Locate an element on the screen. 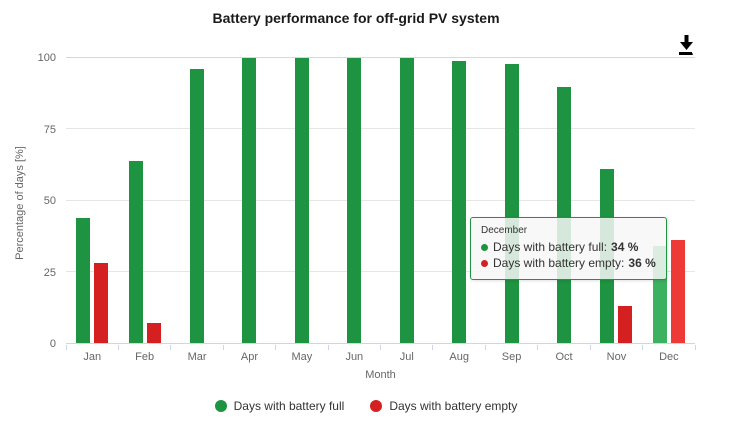 This screenshot has height=423, width=732. tooltip-value: 34 % is located at coordinates (625, 247).